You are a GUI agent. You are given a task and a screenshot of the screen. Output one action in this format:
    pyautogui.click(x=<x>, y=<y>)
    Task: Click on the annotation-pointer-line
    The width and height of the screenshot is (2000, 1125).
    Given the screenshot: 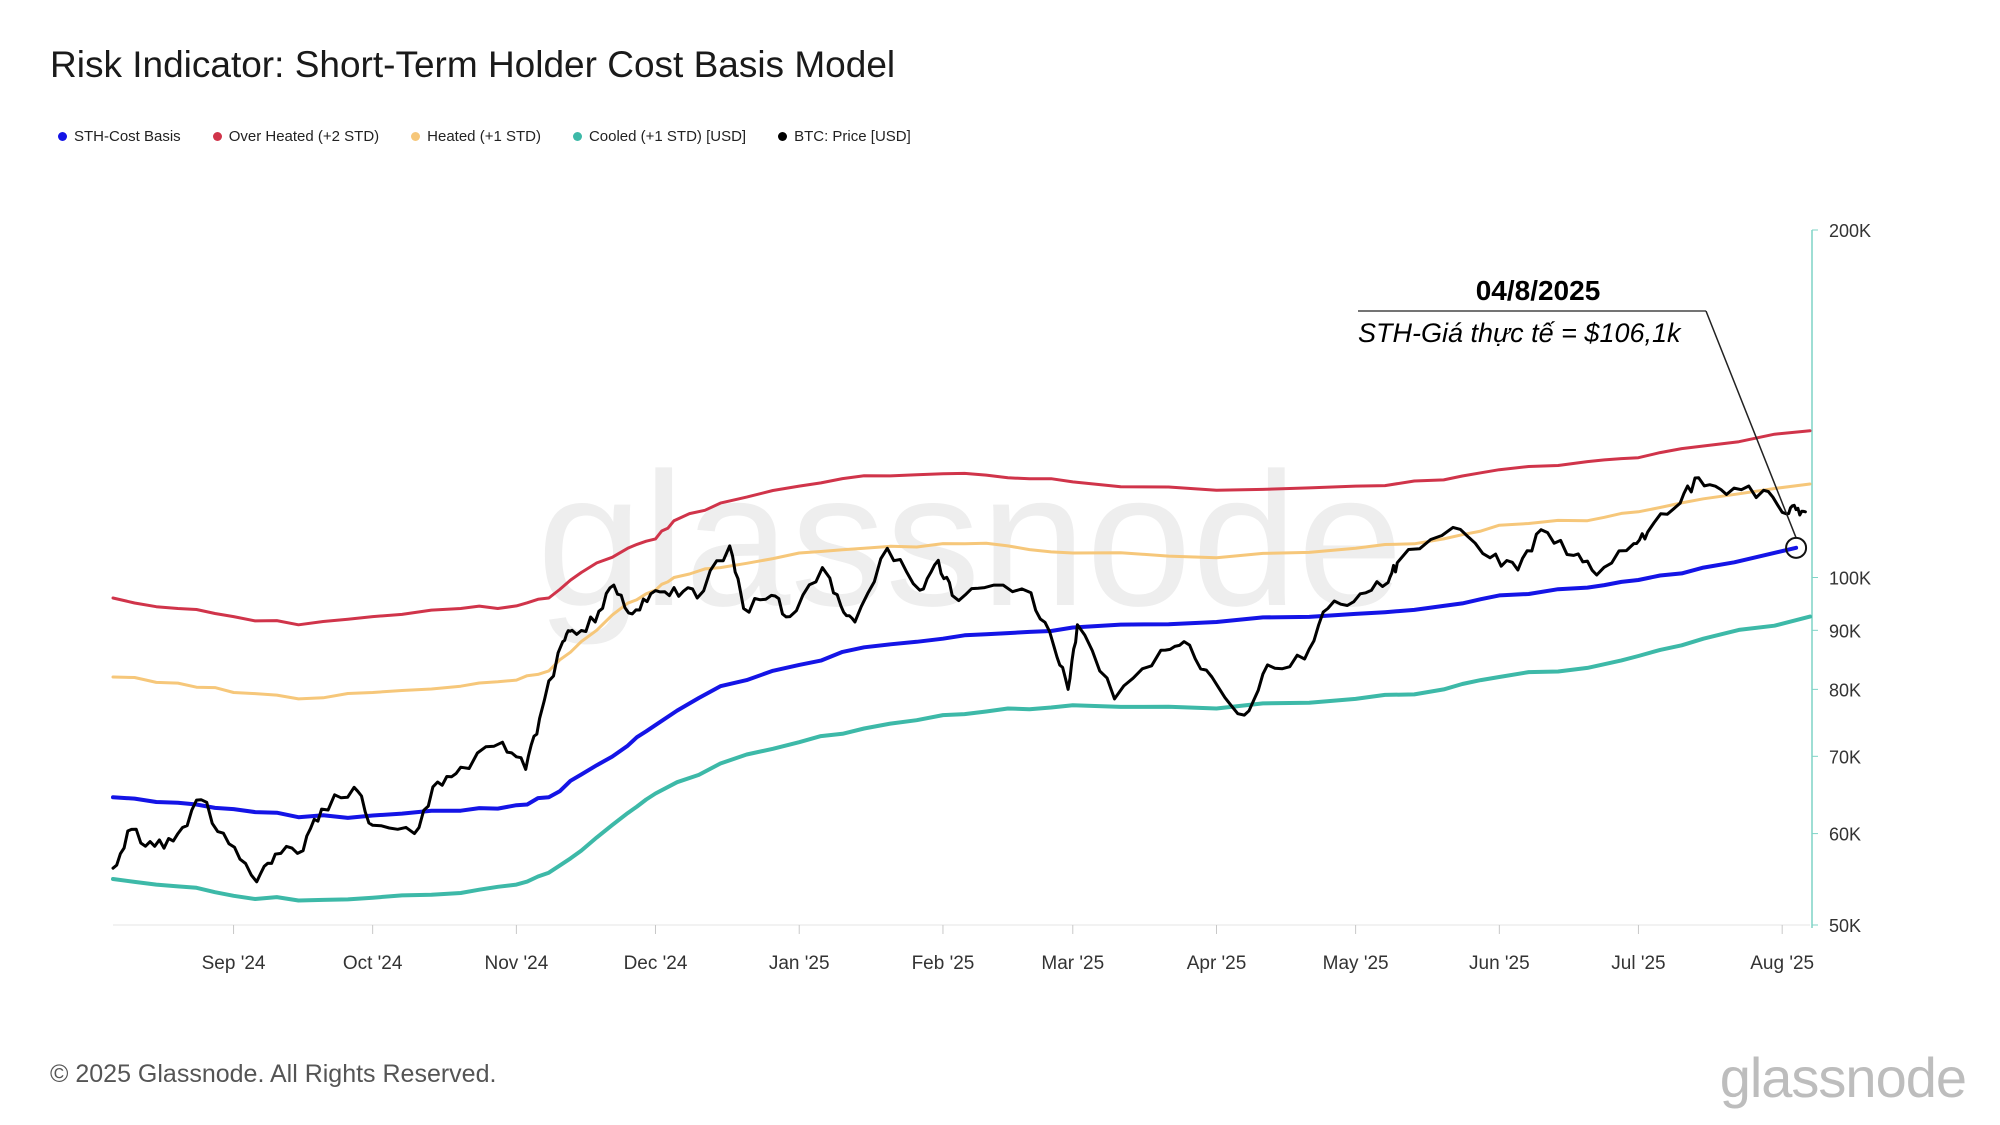 What is the action you would take?
    pyautogui.click(x=1751, y=424)
    